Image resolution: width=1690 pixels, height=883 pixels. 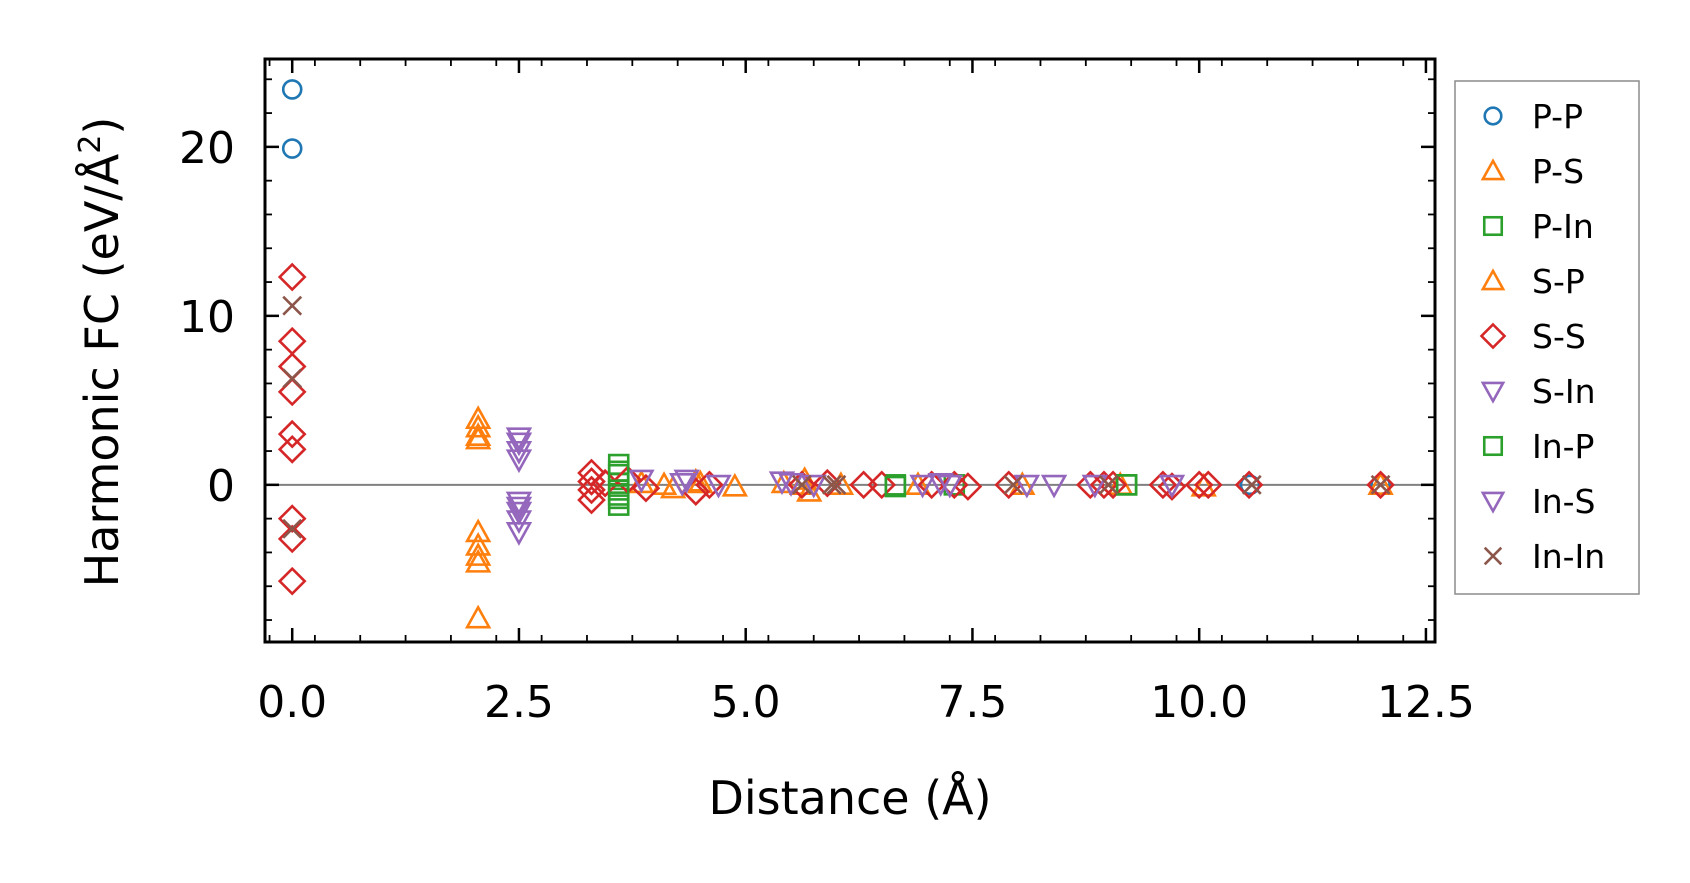 I want to click on legend-marker-in-p, so click(x=1493, y=446).